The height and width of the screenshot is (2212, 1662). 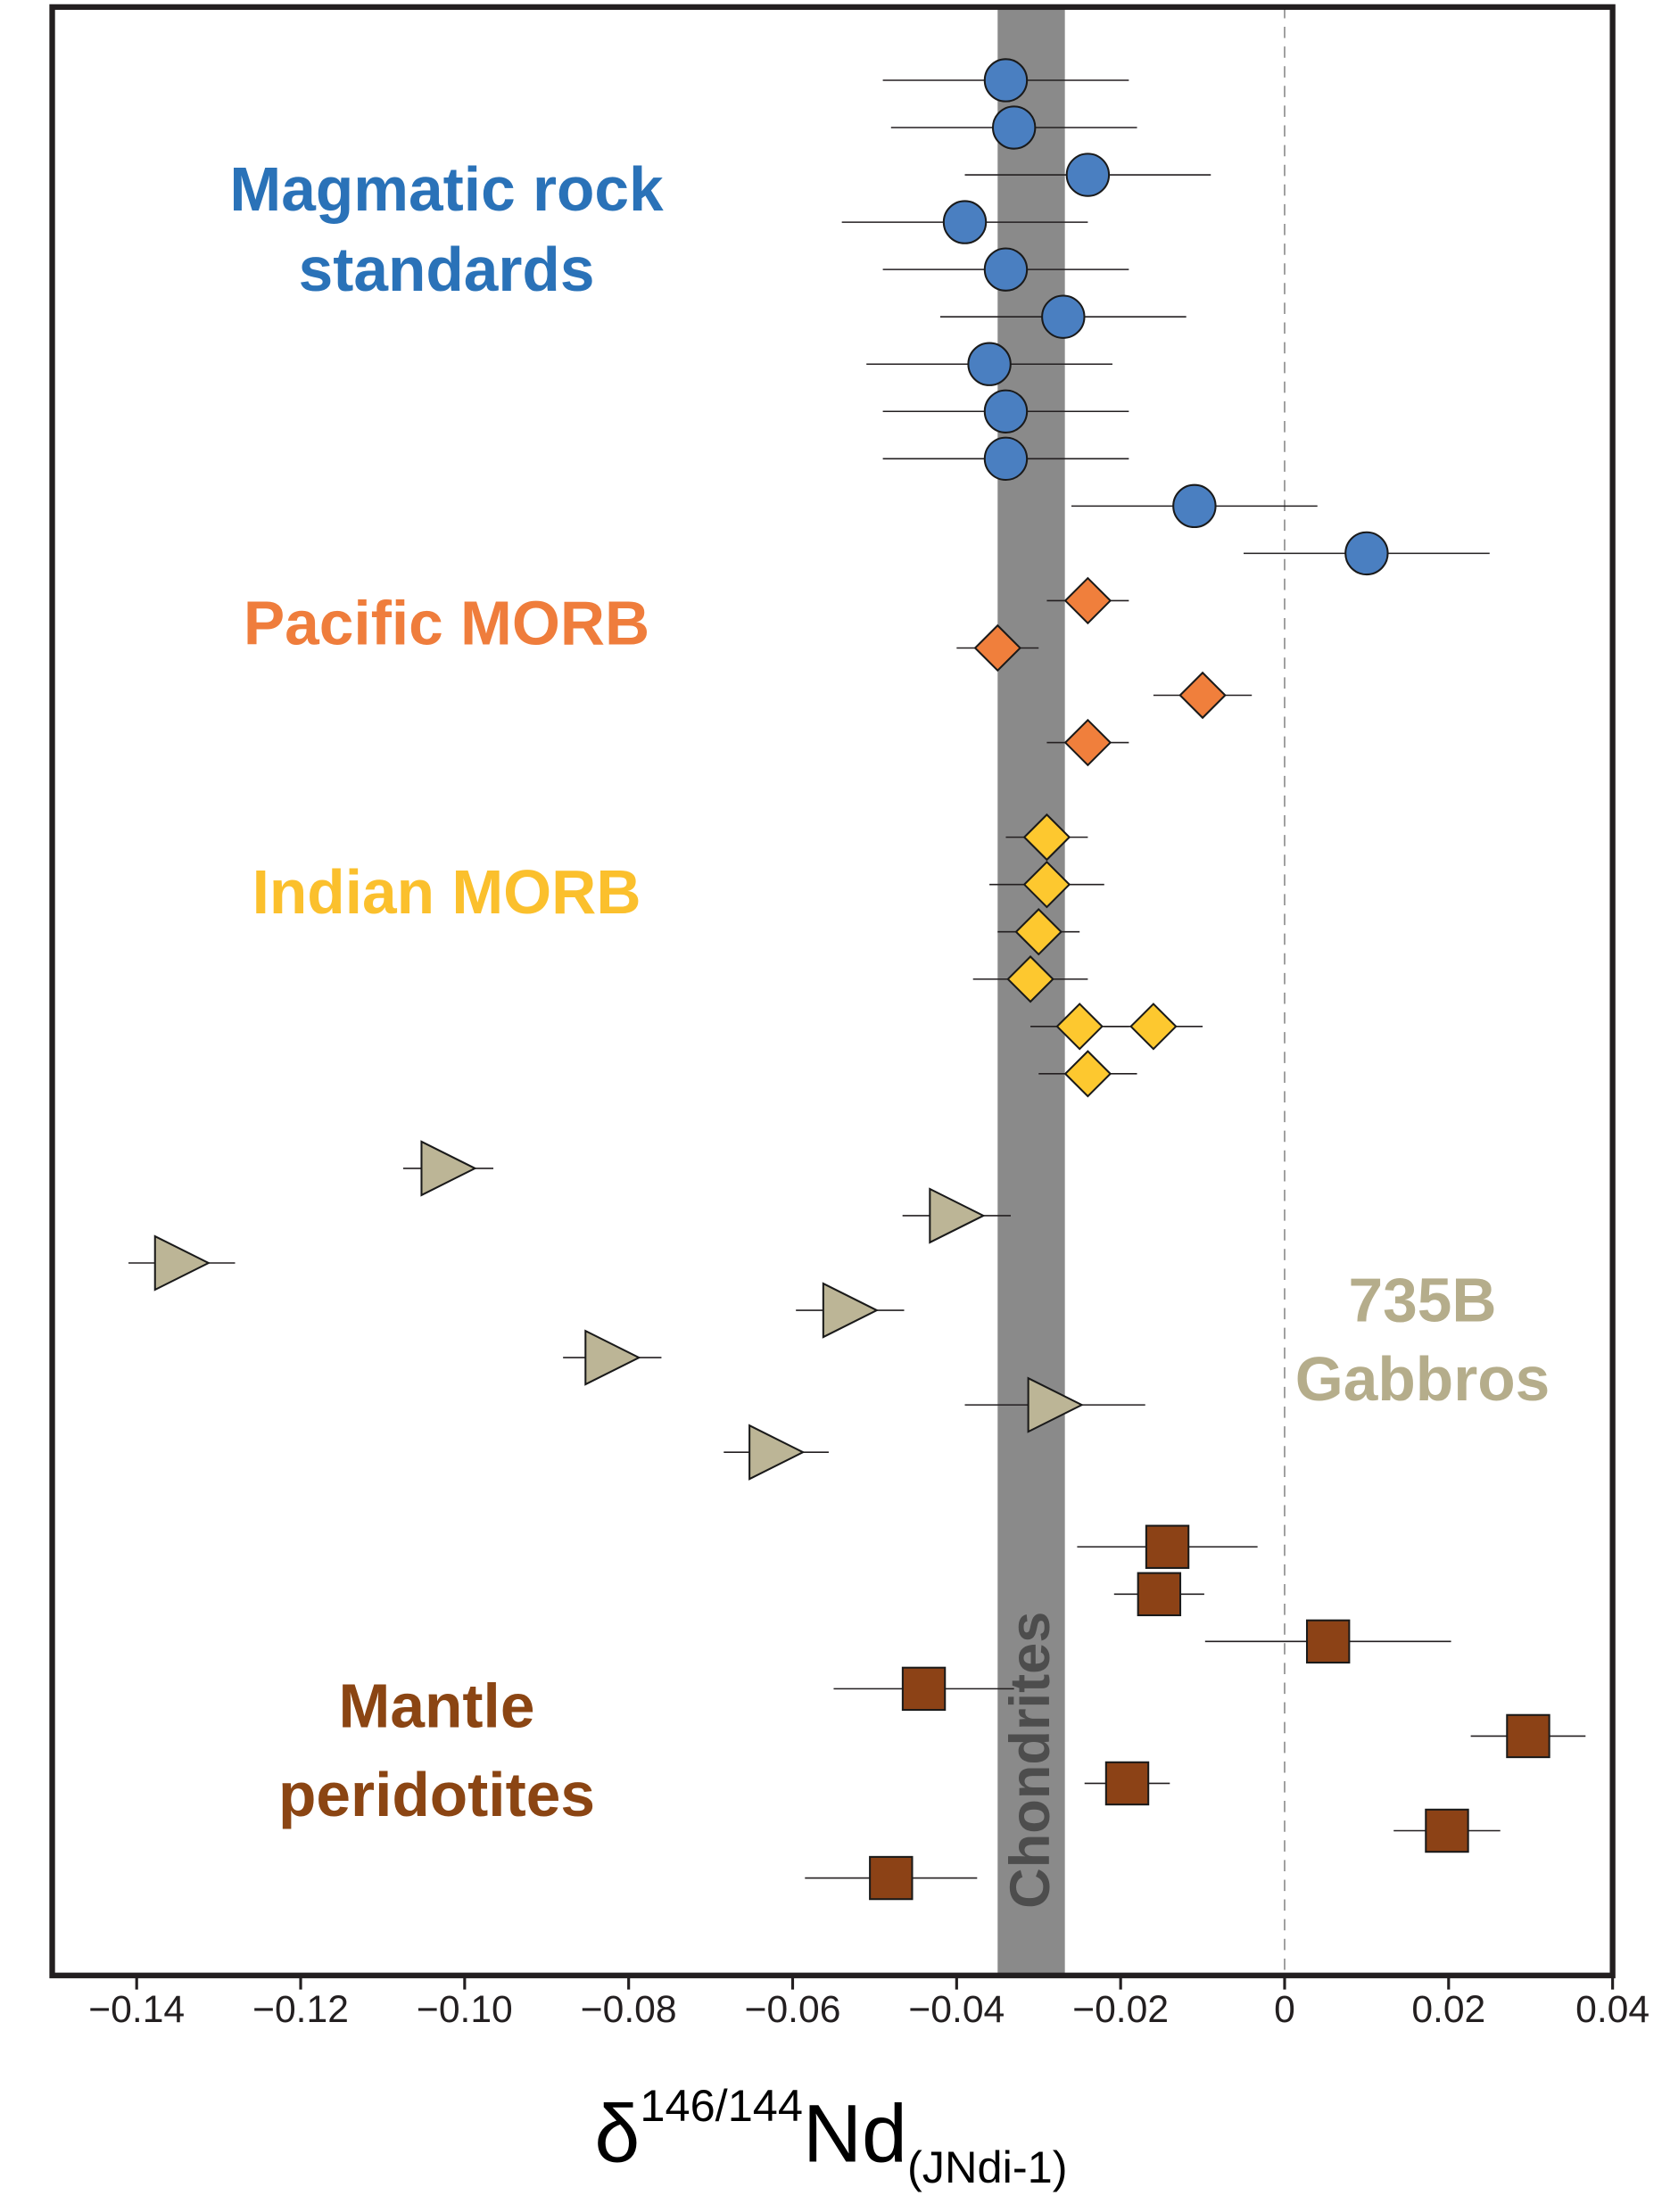 What do you see at coordinates (136, 2010) in the screenshot?
I see `x-tick-label: −0.14` at bounding box center [136, 2010].